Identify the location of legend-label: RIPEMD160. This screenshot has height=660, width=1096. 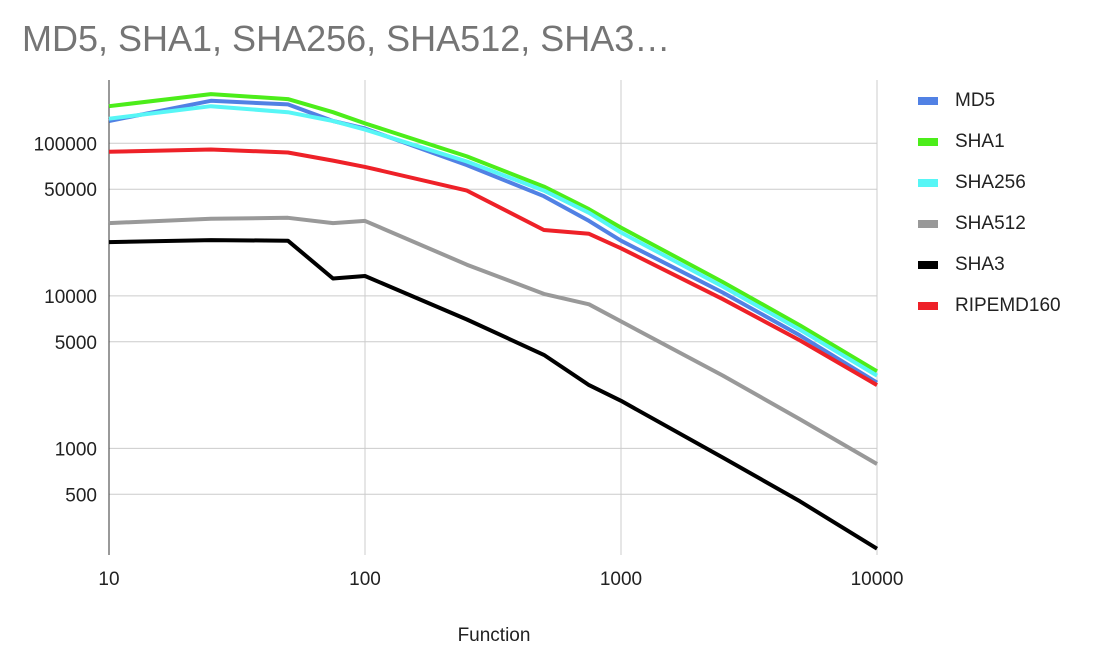
(1008, 305).